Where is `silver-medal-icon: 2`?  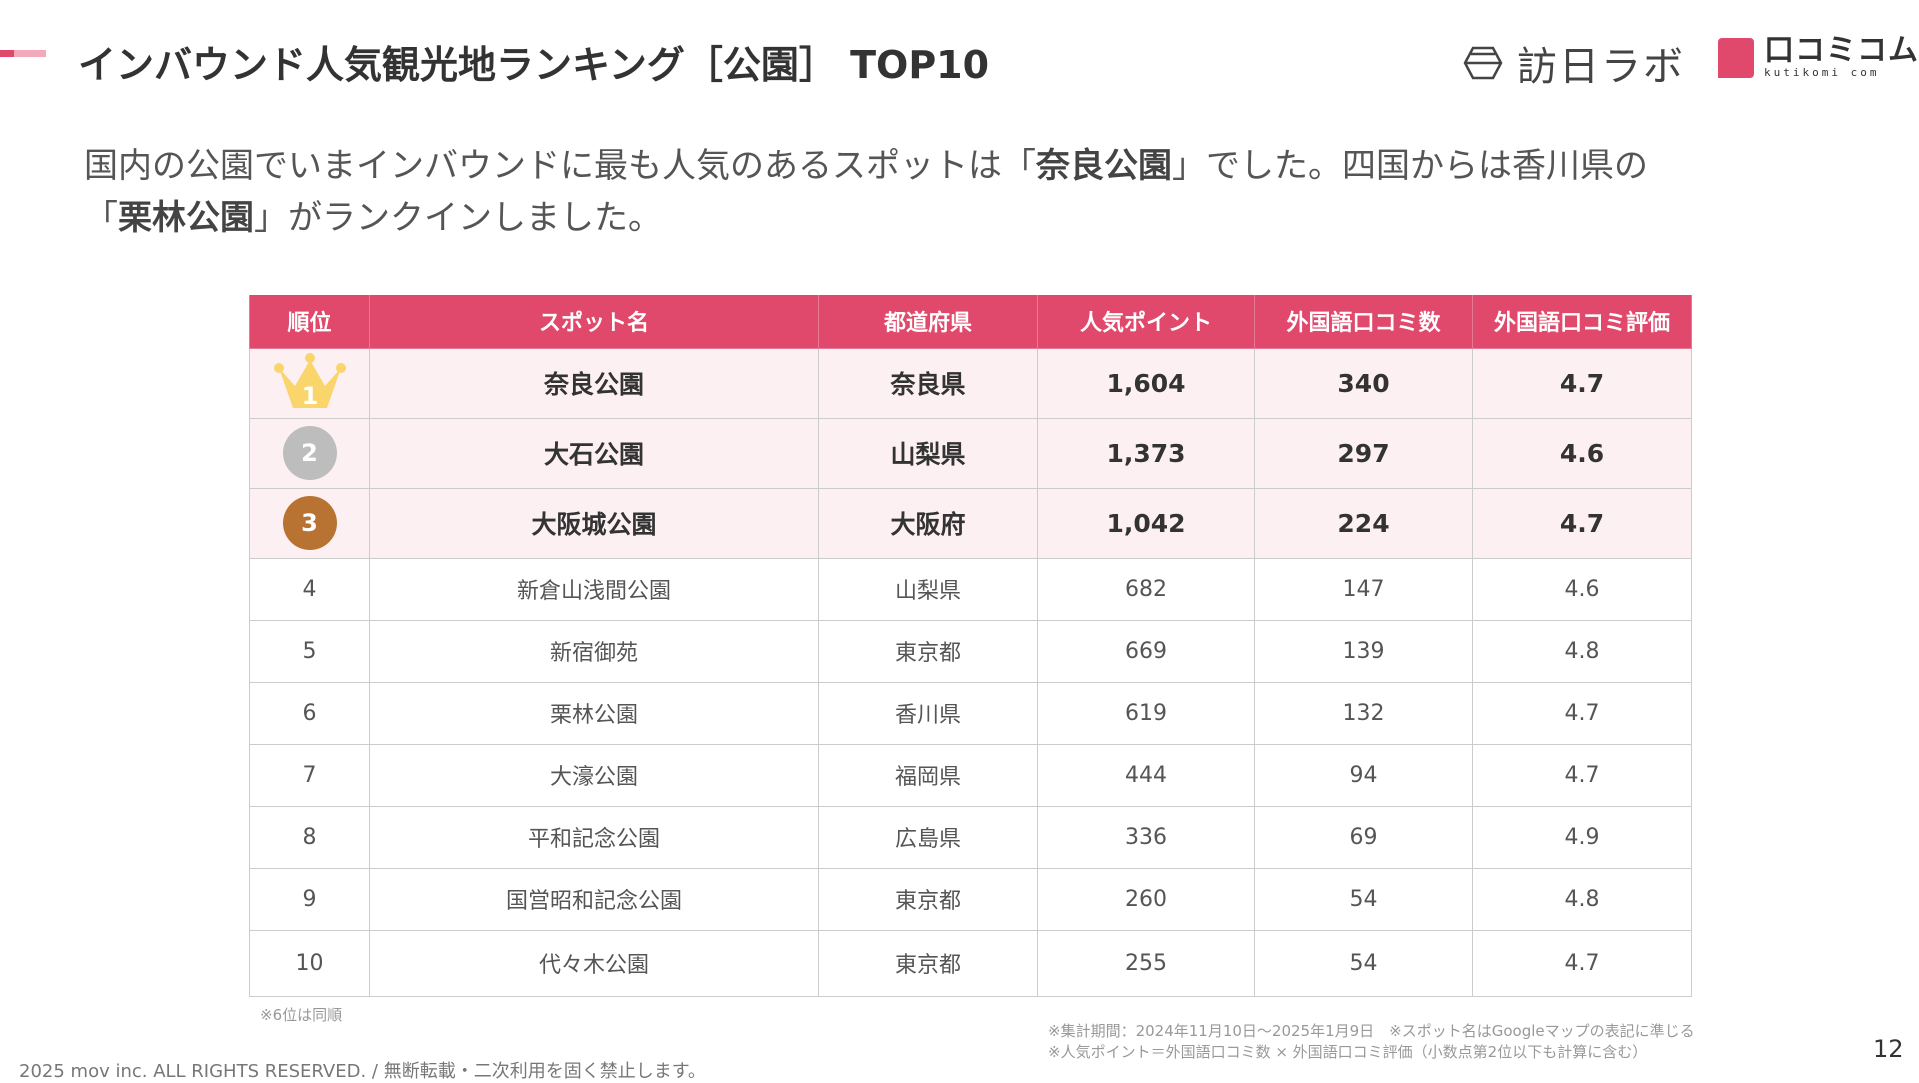
silver-medal-icon: 2 is located at coordinates (309, 453).